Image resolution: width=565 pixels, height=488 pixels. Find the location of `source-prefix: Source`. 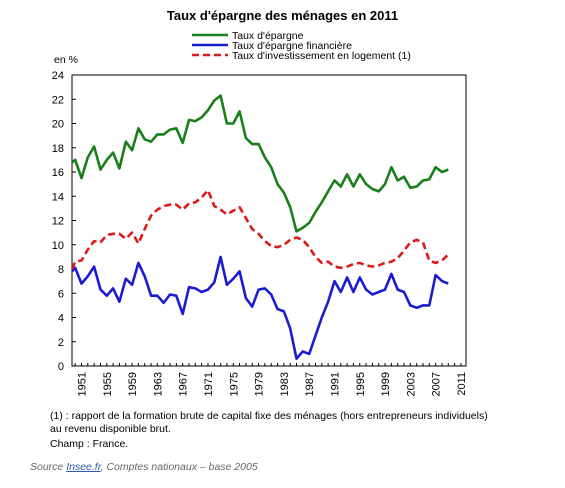

source-prefix: Source is located at coordinates (48, 467).